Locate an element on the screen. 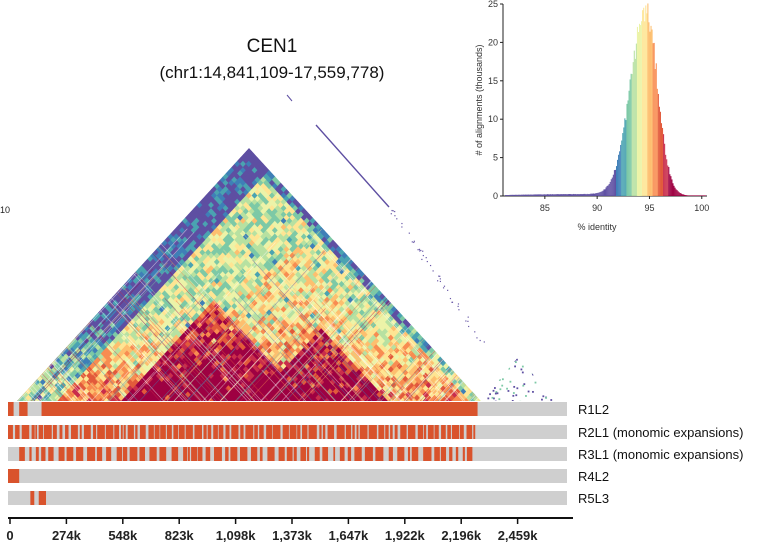 This screenshot has width=766, height=551. hist-y-tick-label: 0 is located at coordinates (495, 196).